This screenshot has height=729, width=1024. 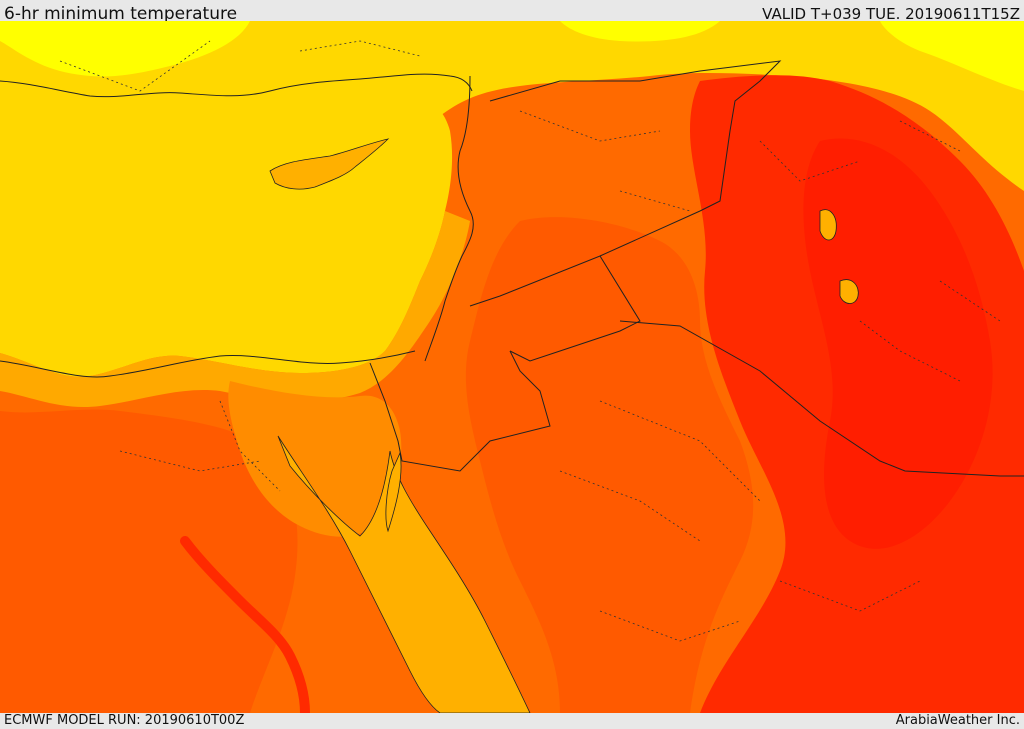 I want to click on red-sea, so click(x=404, y=574).